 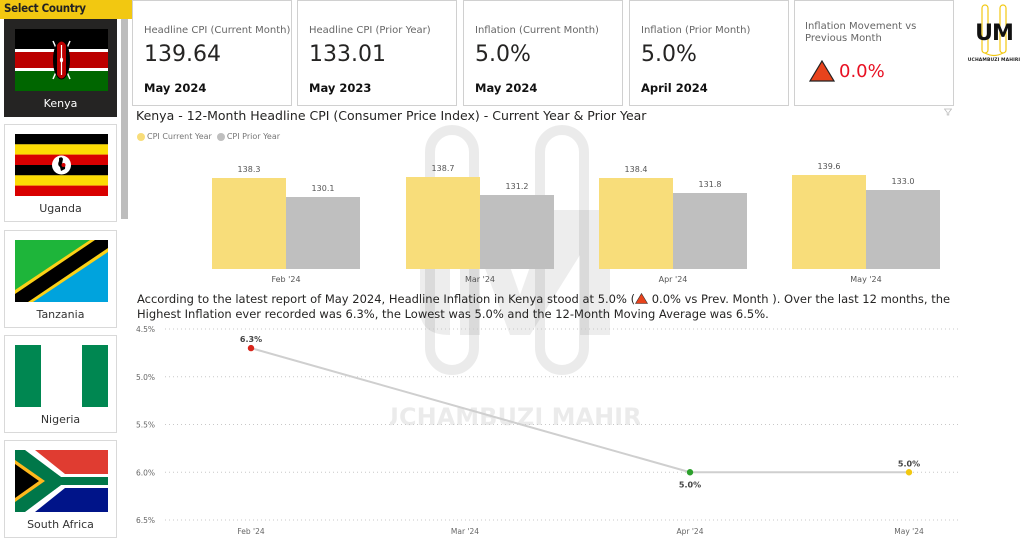 What do you see at coordinates (60, 208) in the screenshot?
I see `country-name: Uganda` at bounding box center [60, 208].